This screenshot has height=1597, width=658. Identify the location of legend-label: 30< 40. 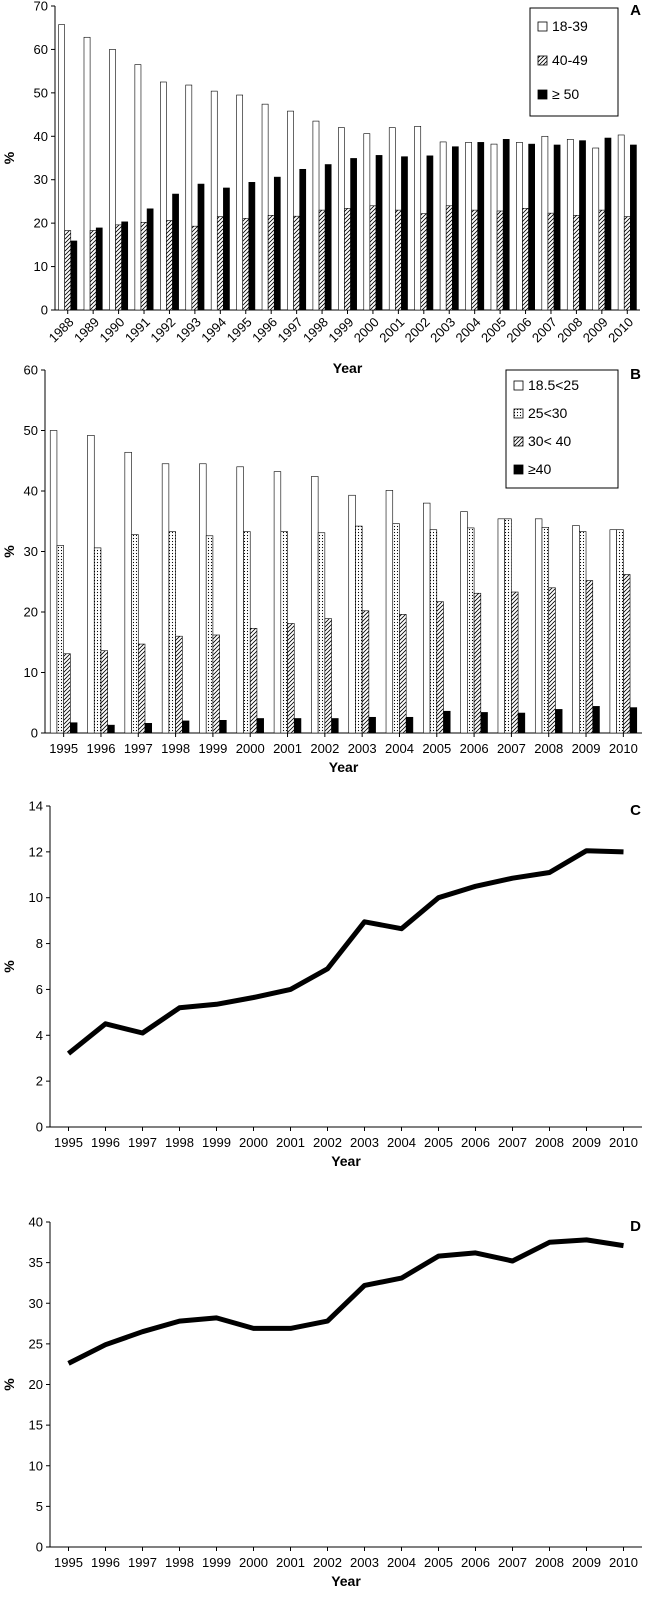
(549, 441).